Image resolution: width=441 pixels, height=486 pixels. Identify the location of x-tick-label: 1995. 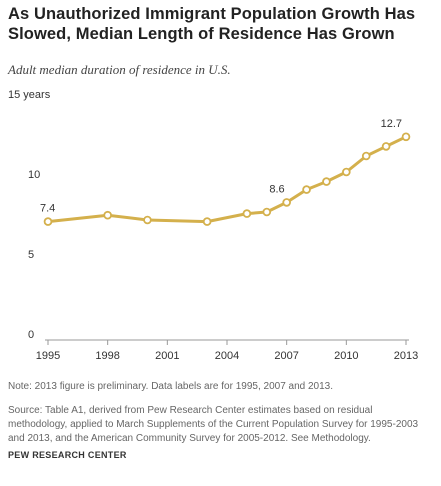
(48, 356).